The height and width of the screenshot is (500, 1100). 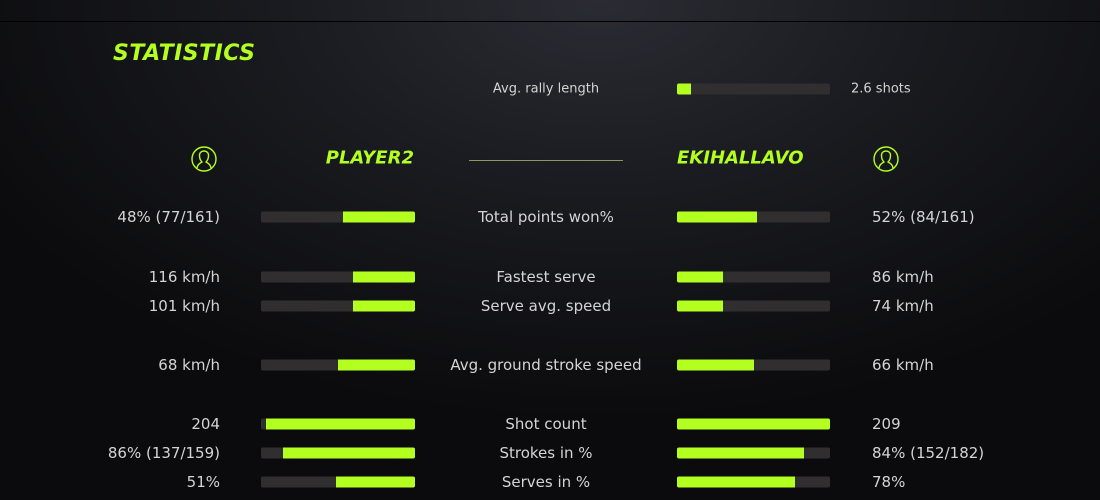 I want to click on stat-label: Total points won%, so click(x=546, y=217).